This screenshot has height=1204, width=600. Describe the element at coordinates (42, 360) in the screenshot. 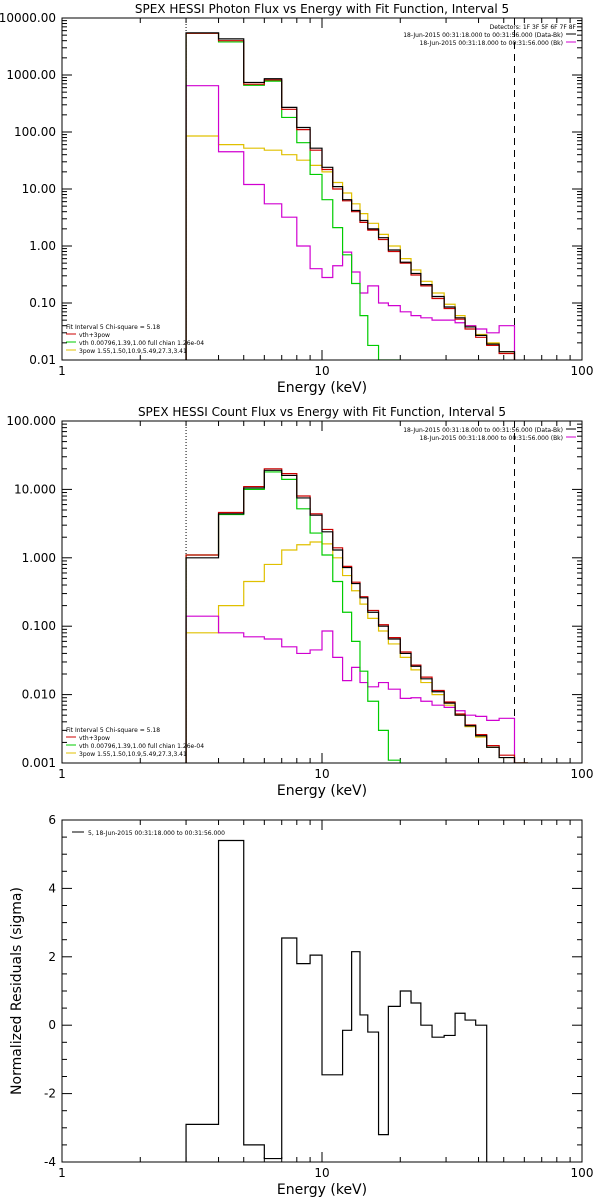

I see `y-tick-label: 0.01` at that location.